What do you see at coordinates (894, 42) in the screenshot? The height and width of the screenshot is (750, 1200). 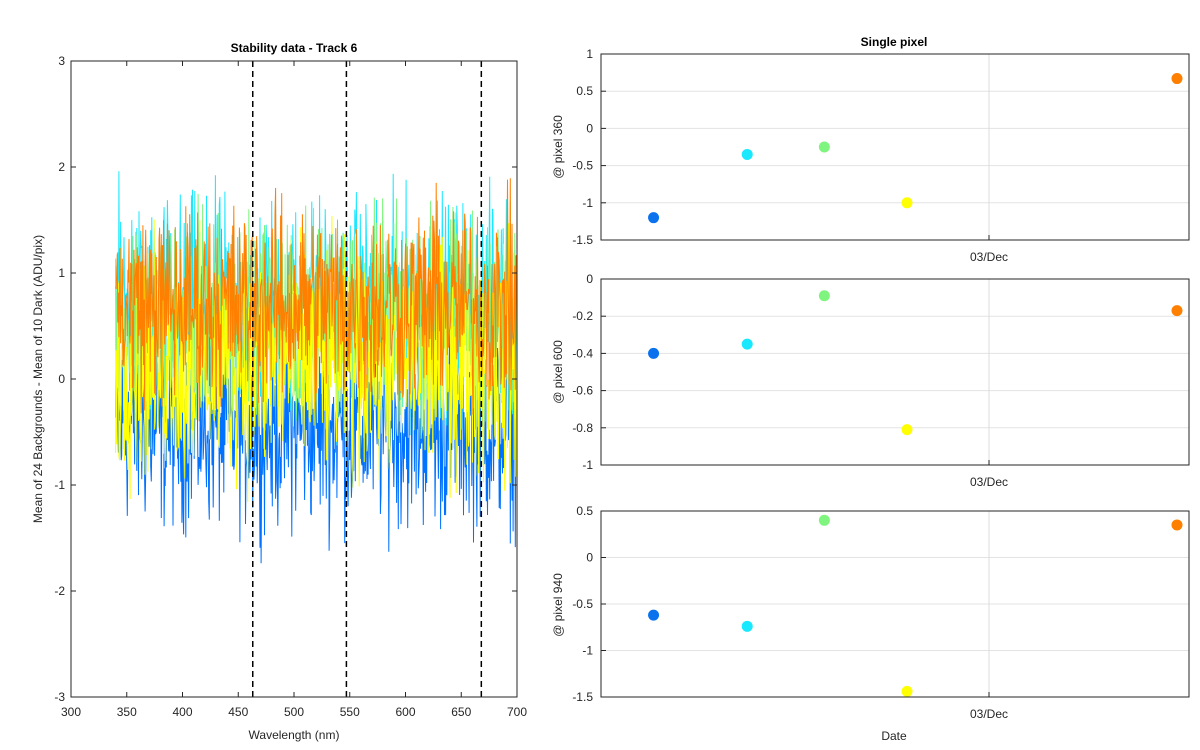 I see `chart-title: Single pixel` at bounding box center [894, 42].